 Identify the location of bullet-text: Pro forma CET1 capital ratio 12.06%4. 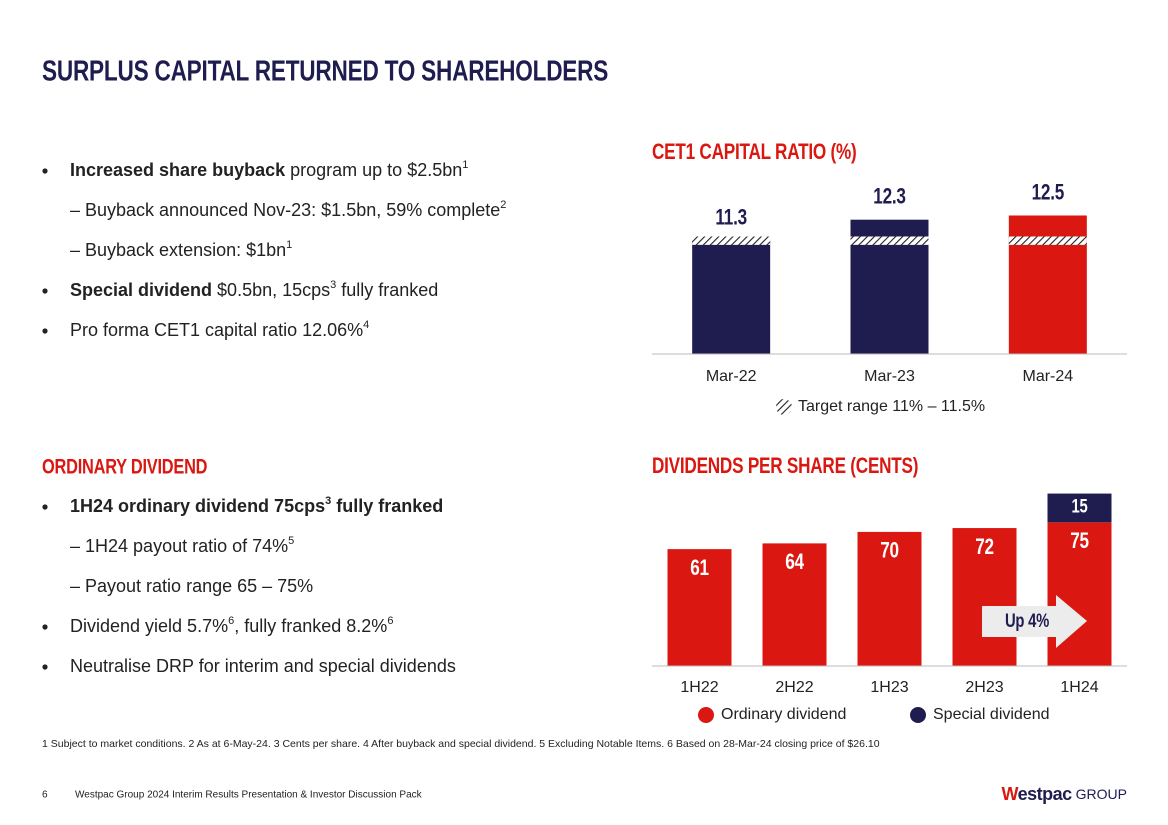
(219, 329).